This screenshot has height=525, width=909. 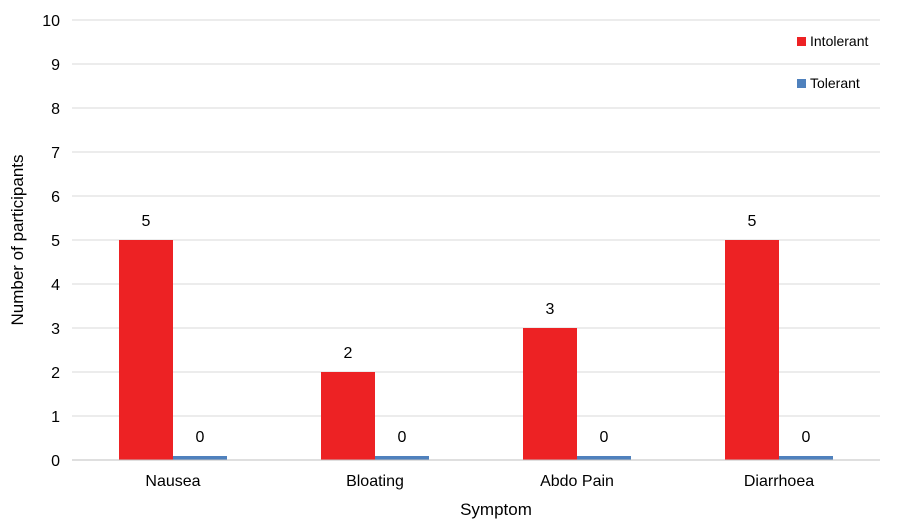 What do you see at coordinates (348, 353) in the screenshot?
I see `data-label: 2` at bounding box center [348, 353].